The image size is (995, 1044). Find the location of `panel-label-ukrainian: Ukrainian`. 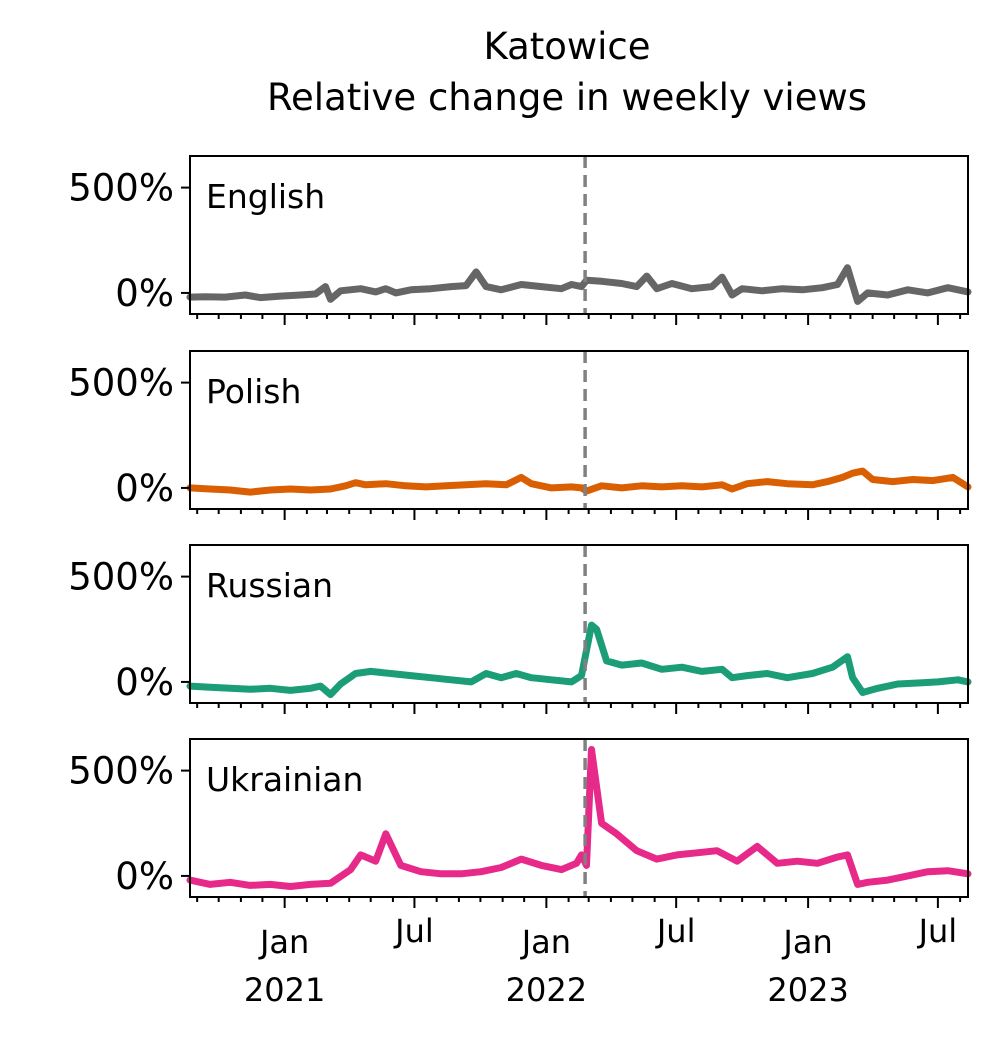

panel-label-ukrainian: Ukrainian is located at coordinates (284, 779).